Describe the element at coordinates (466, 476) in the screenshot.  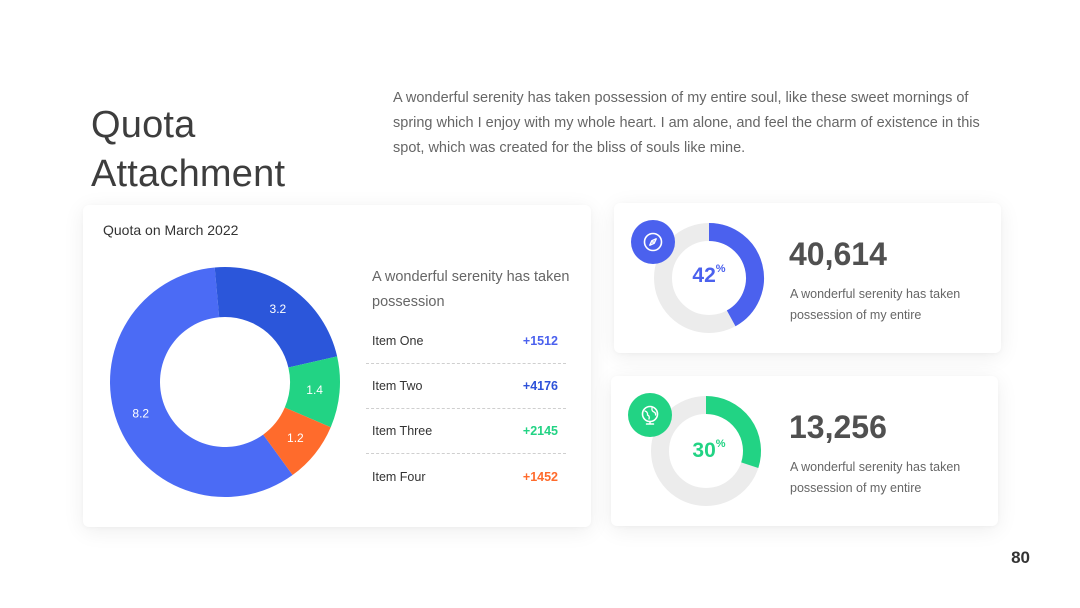
I see `list-item: Item Four +1452` at that location.